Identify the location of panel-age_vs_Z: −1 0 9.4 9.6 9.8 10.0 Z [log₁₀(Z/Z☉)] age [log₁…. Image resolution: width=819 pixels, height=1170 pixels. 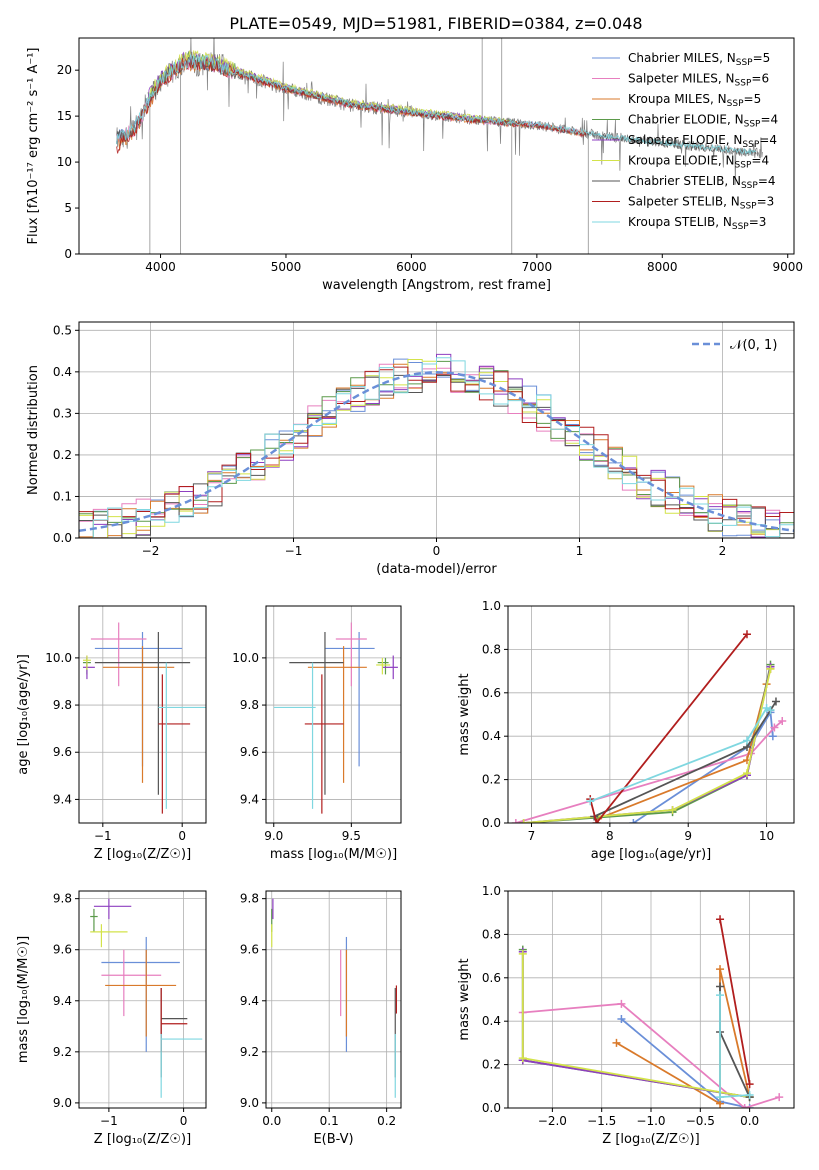
(111, 733).